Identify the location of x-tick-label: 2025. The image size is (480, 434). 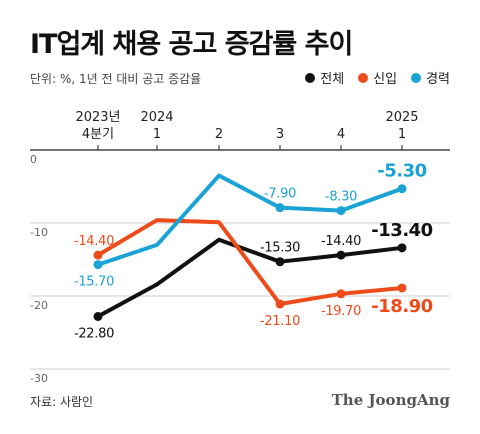
(401, 117).